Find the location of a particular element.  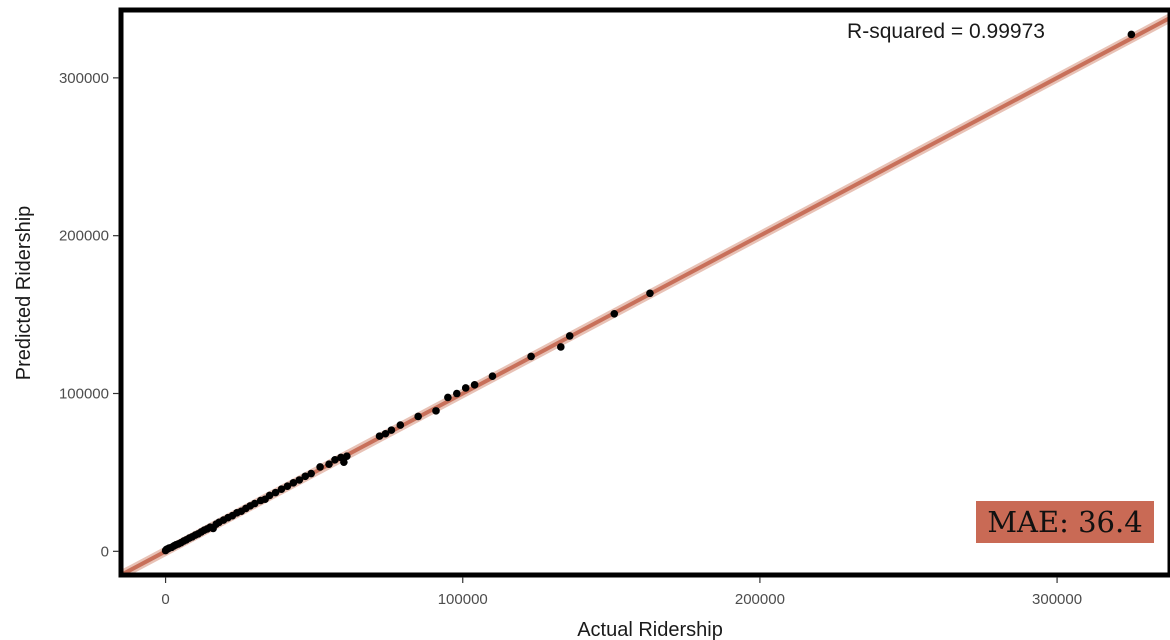

x-tick-label: 100000 is located at coordinates (463, 599).